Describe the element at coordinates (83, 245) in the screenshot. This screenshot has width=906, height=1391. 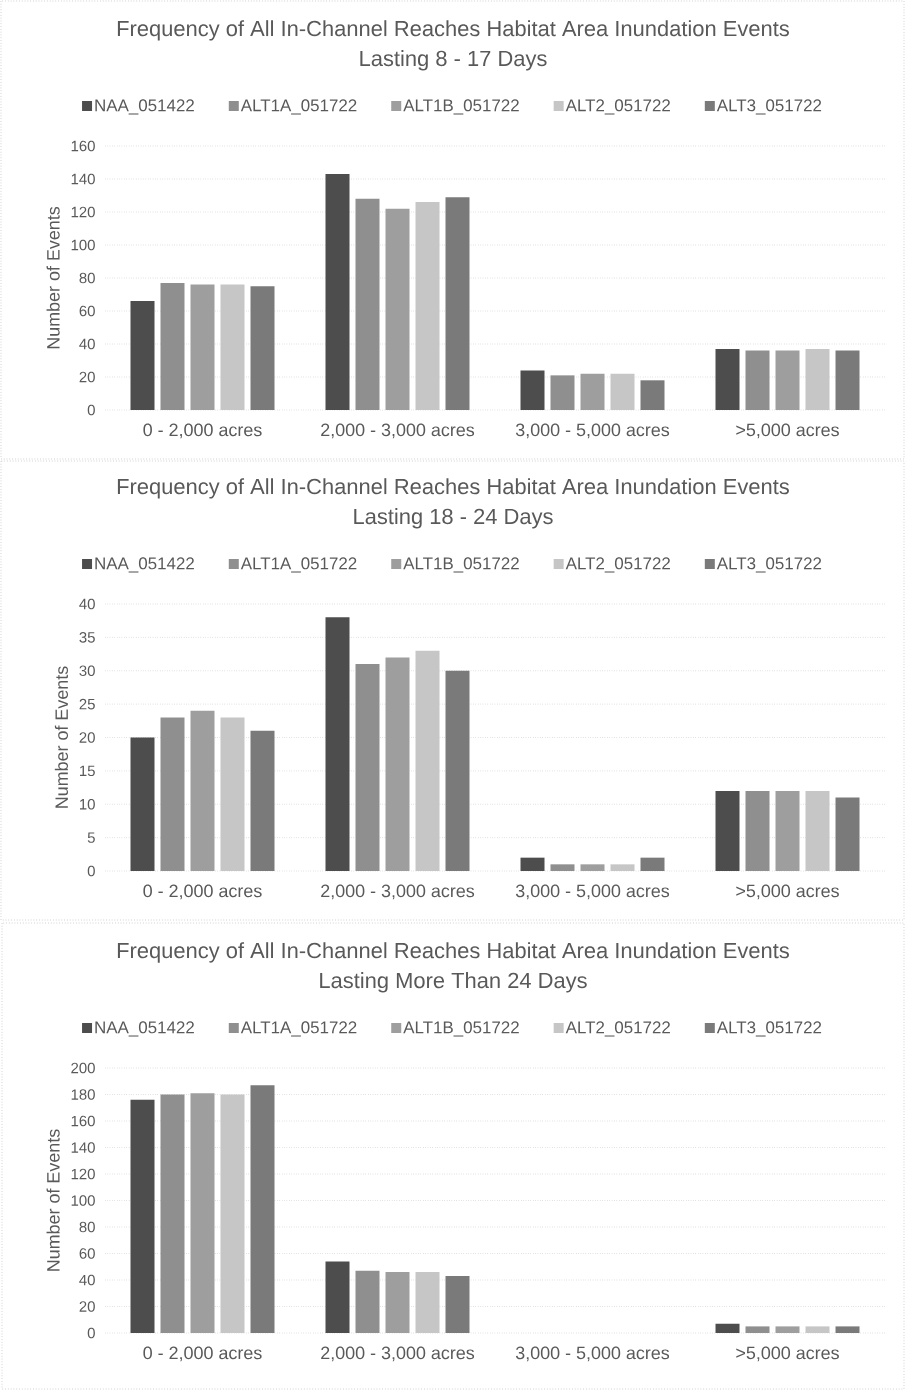
I see `y-tick-label: 100` at that location.